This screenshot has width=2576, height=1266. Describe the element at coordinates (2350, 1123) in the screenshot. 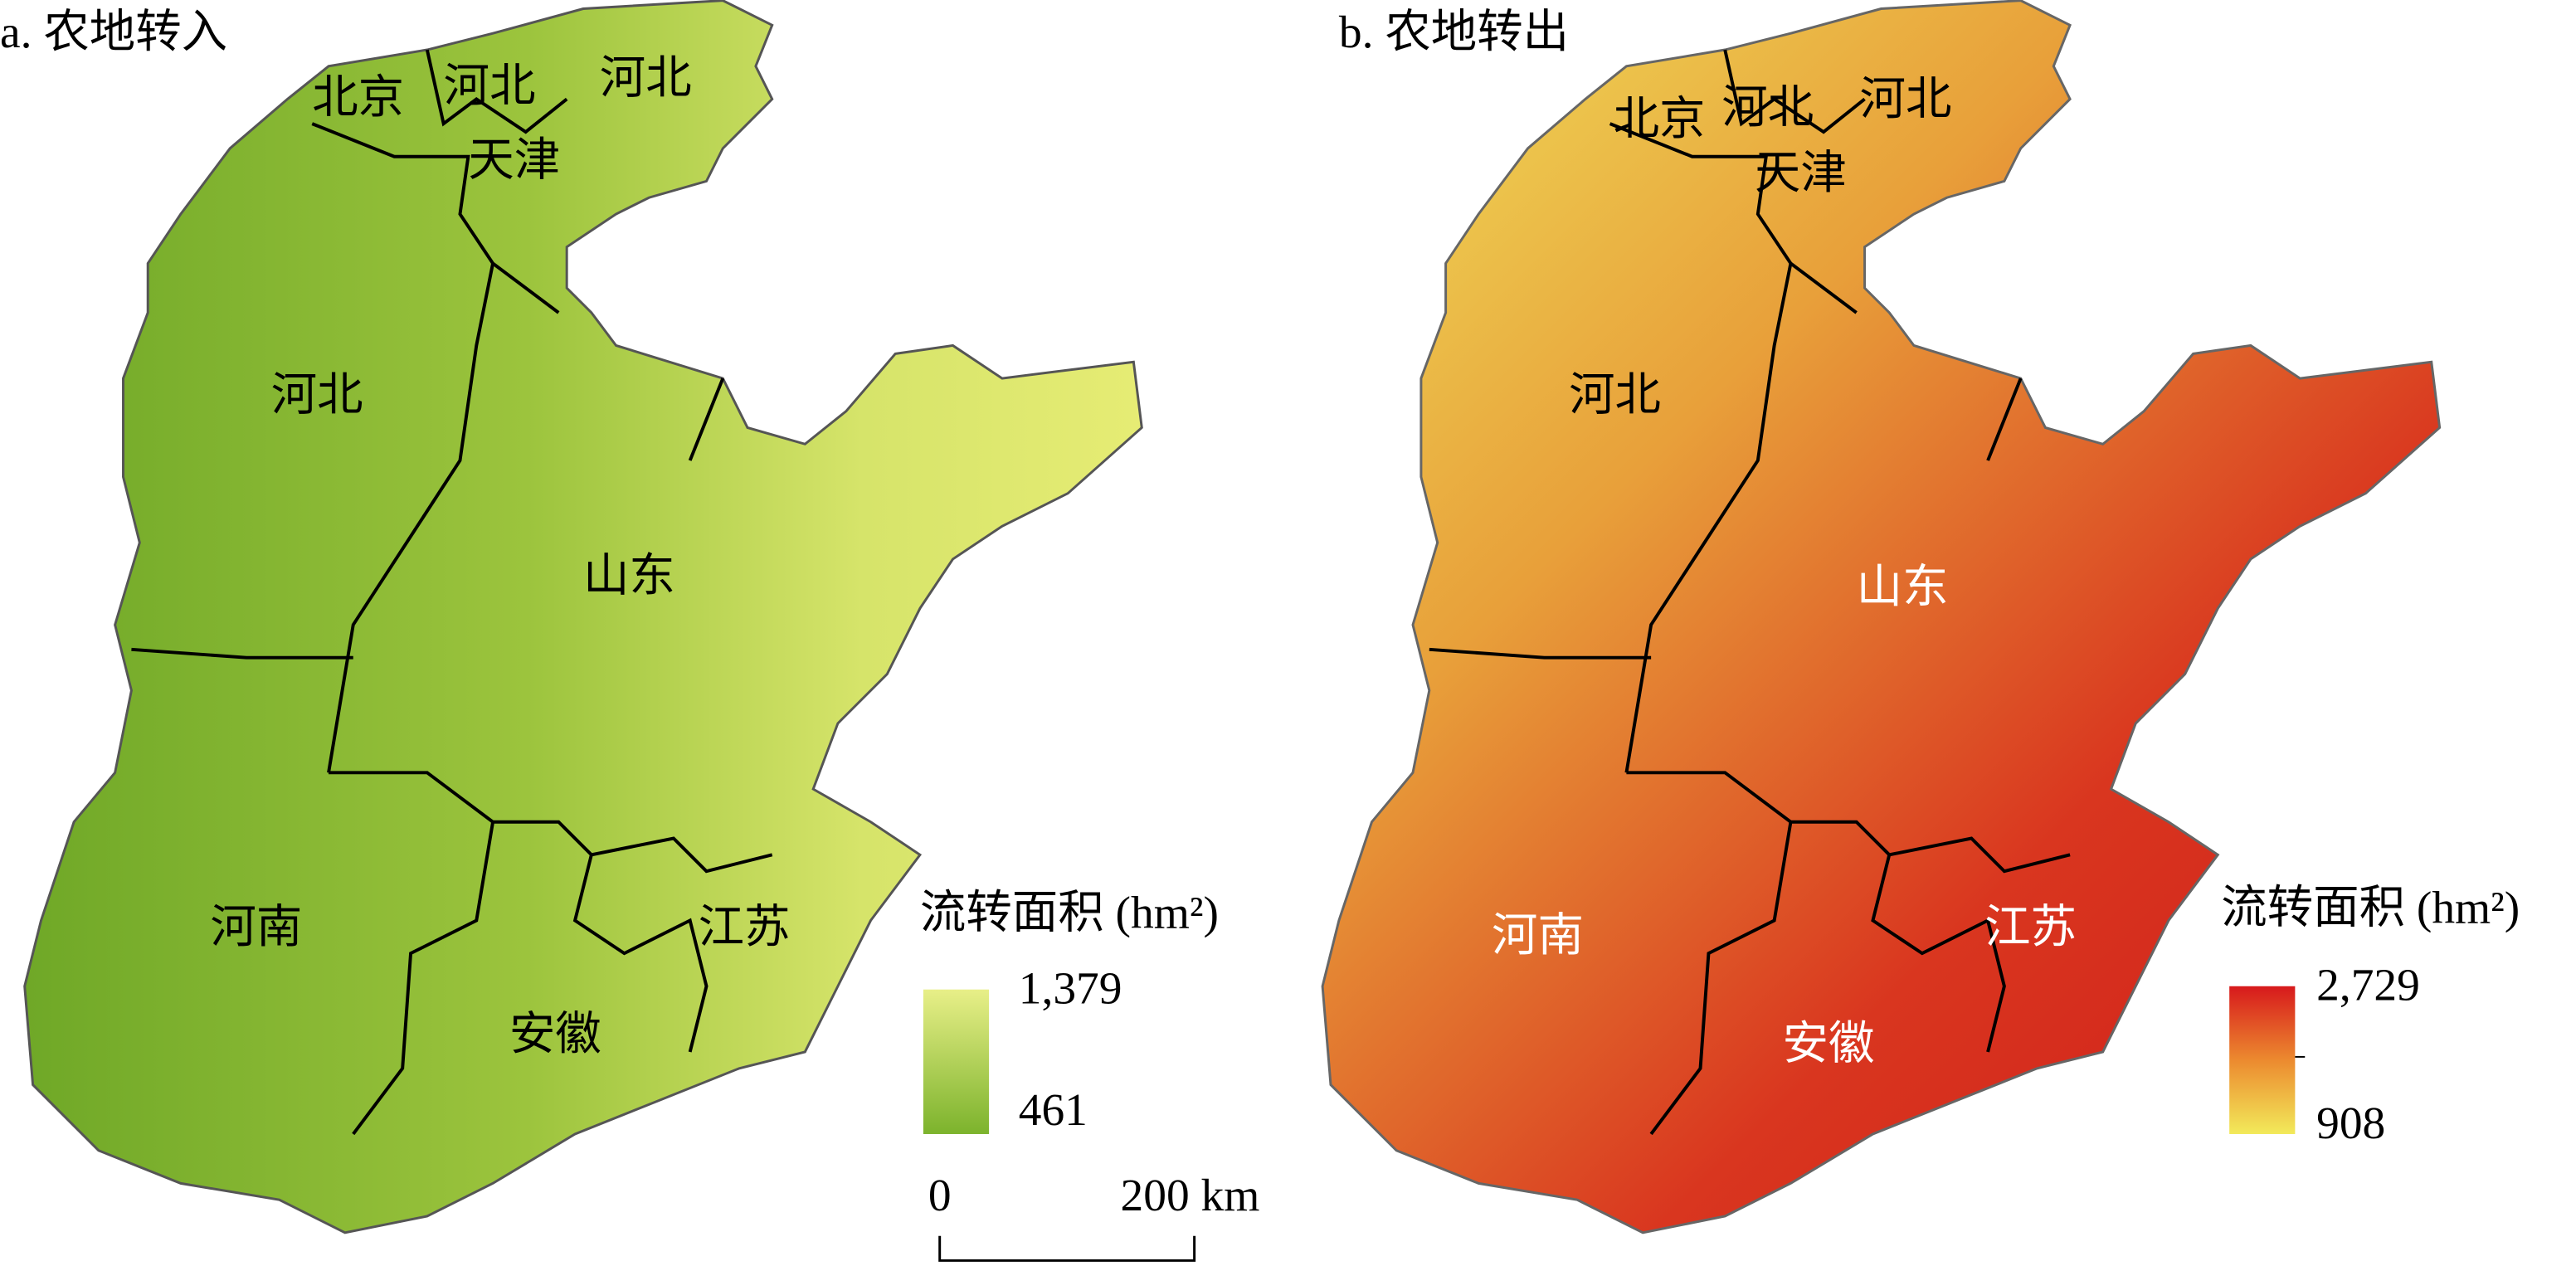

I see `legend-min: 908` at that location.